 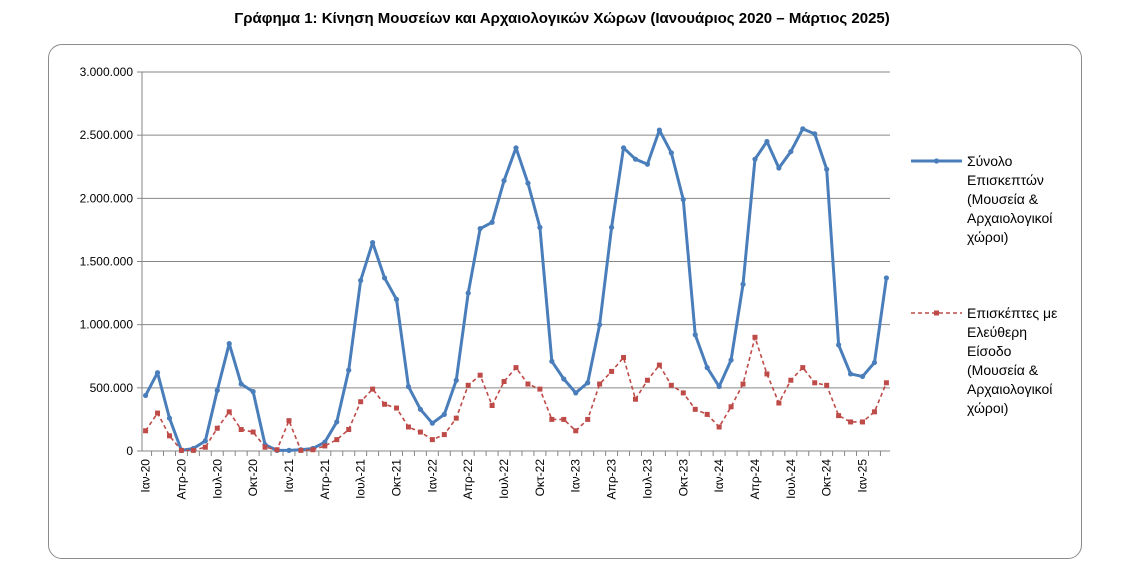 I want to click on x-tick-label: Απρ-23, so click(x=612, y=479).